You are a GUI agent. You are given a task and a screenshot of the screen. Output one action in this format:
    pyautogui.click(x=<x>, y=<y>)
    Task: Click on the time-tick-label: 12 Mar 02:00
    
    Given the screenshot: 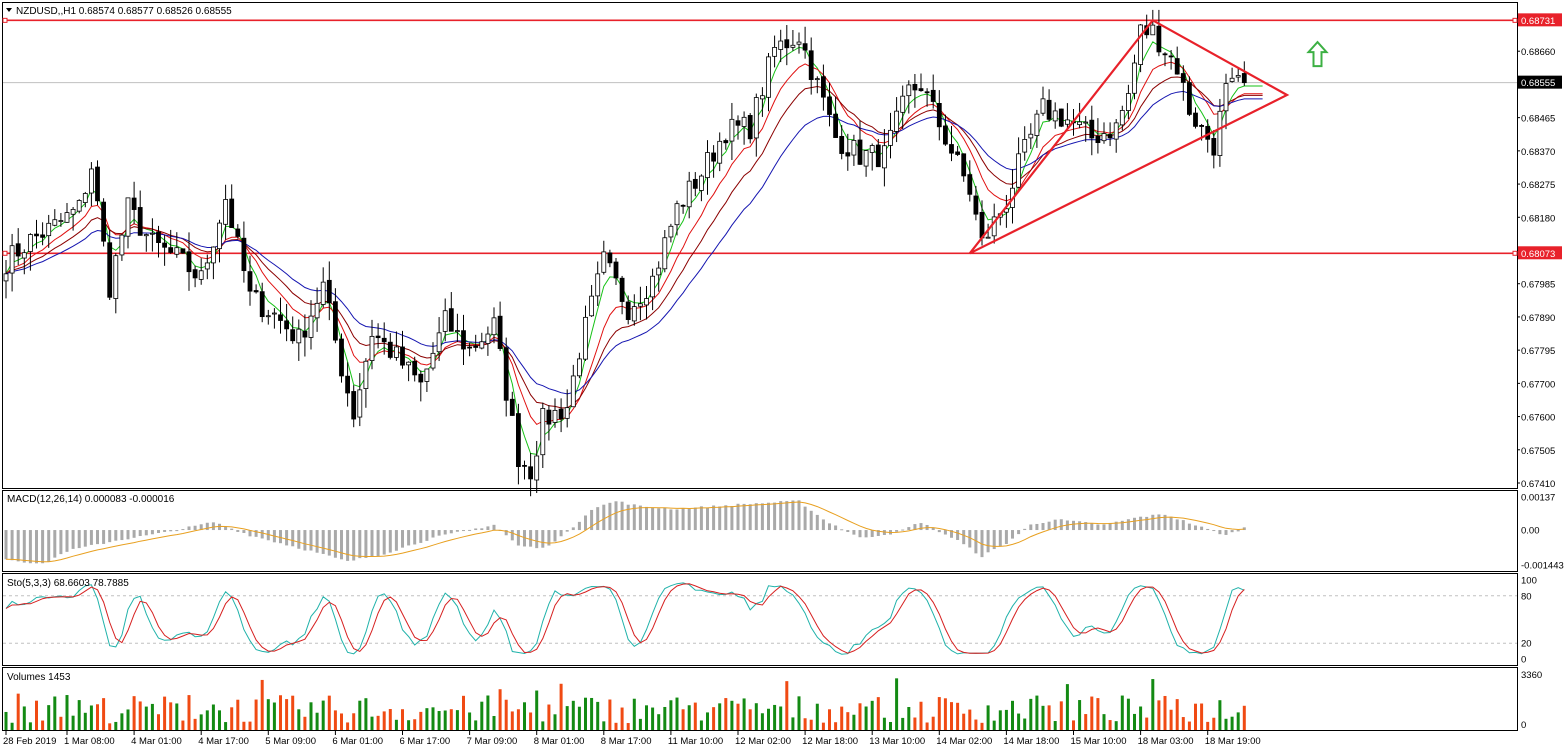 What is the action you would take?
    pyautogui.click(x=763, y=741)
    